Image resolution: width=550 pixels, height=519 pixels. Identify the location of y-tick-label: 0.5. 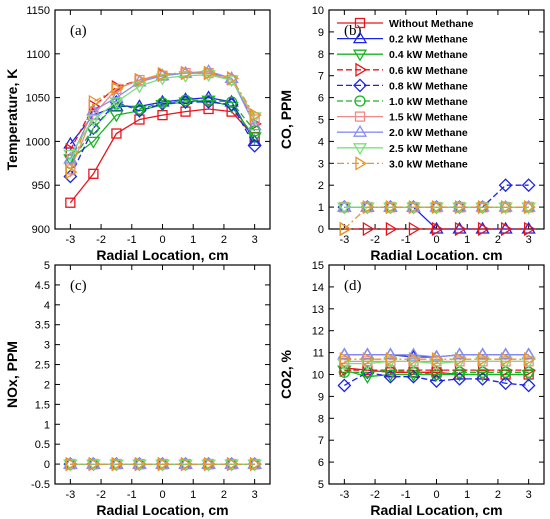
(42, 445).